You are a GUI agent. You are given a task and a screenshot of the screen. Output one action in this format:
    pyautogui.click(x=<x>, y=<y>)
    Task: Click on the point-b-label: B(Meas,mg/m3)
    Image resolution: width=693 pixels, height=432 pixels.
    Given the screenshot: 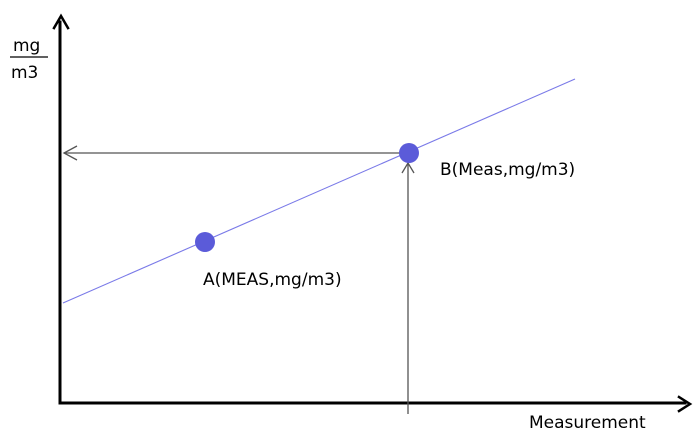 What is the action you would take?
    pyautogui.click(x=507, y=170)
    